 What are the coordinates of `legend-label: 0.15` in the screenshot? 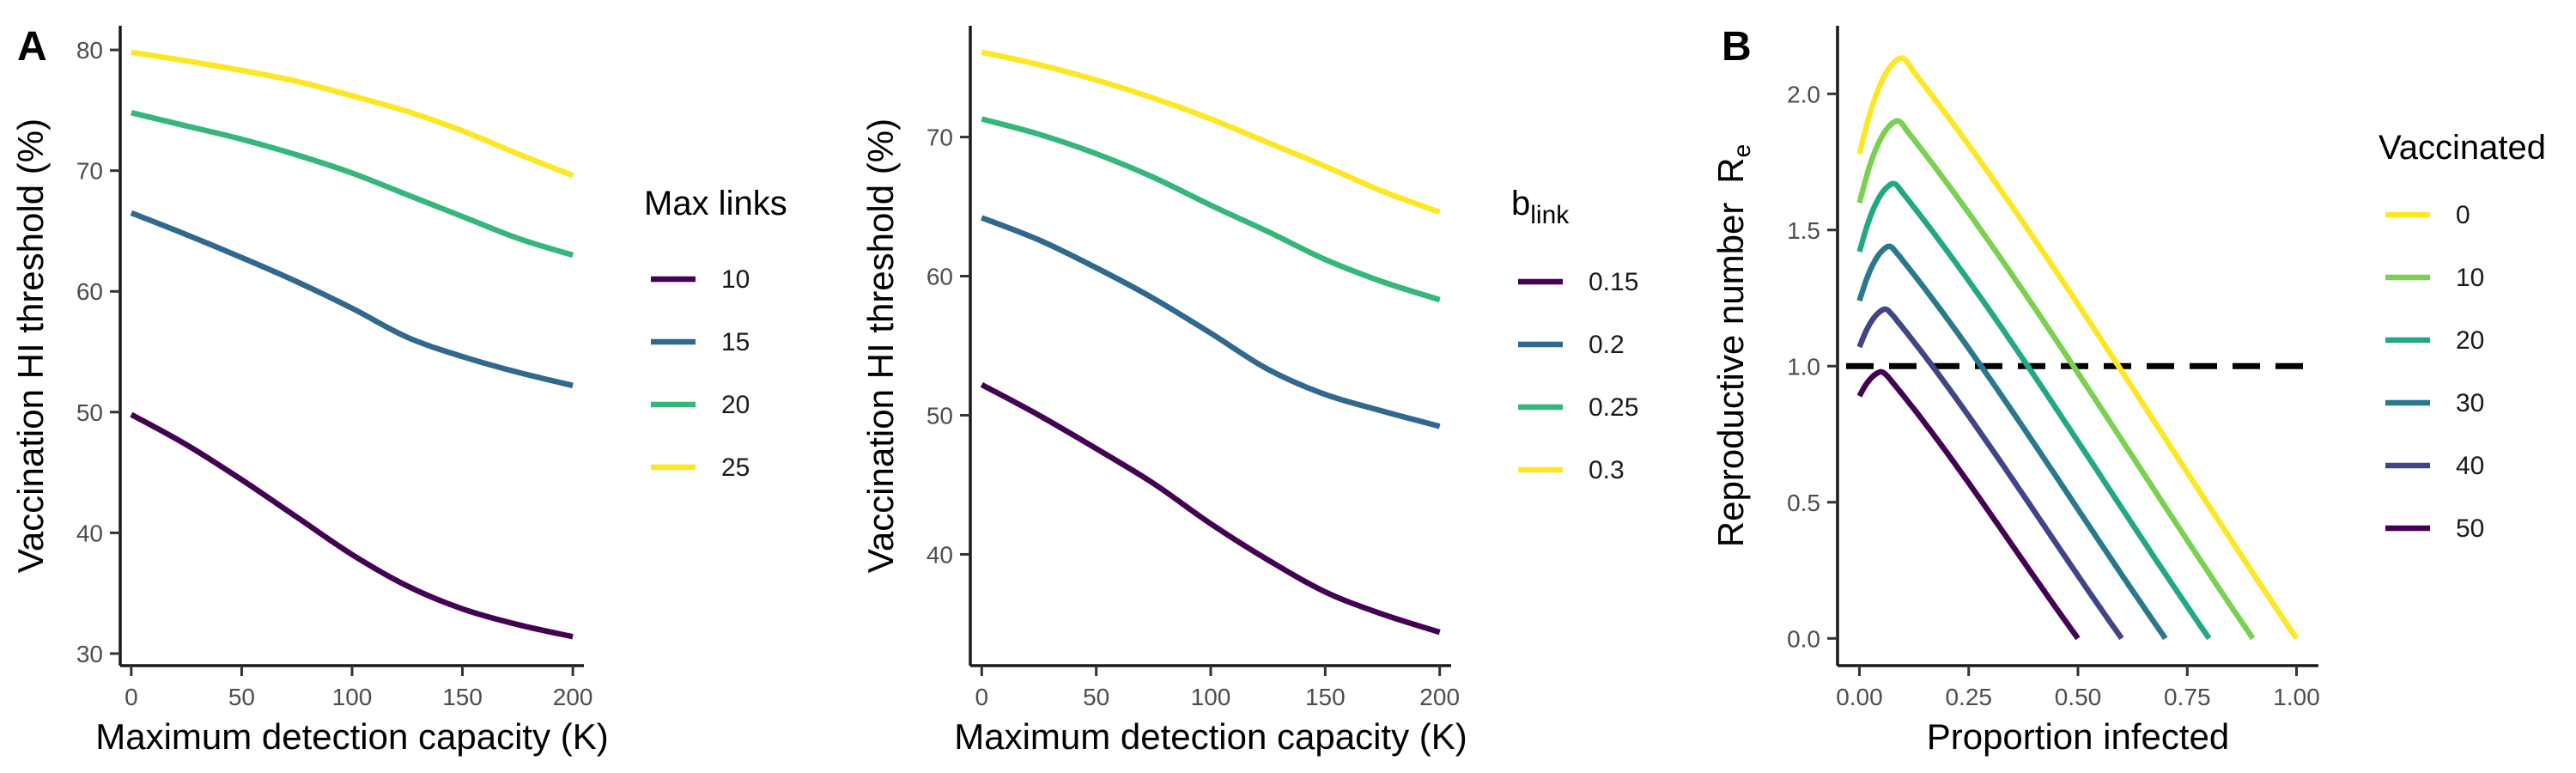 It's located at (1613, 282).